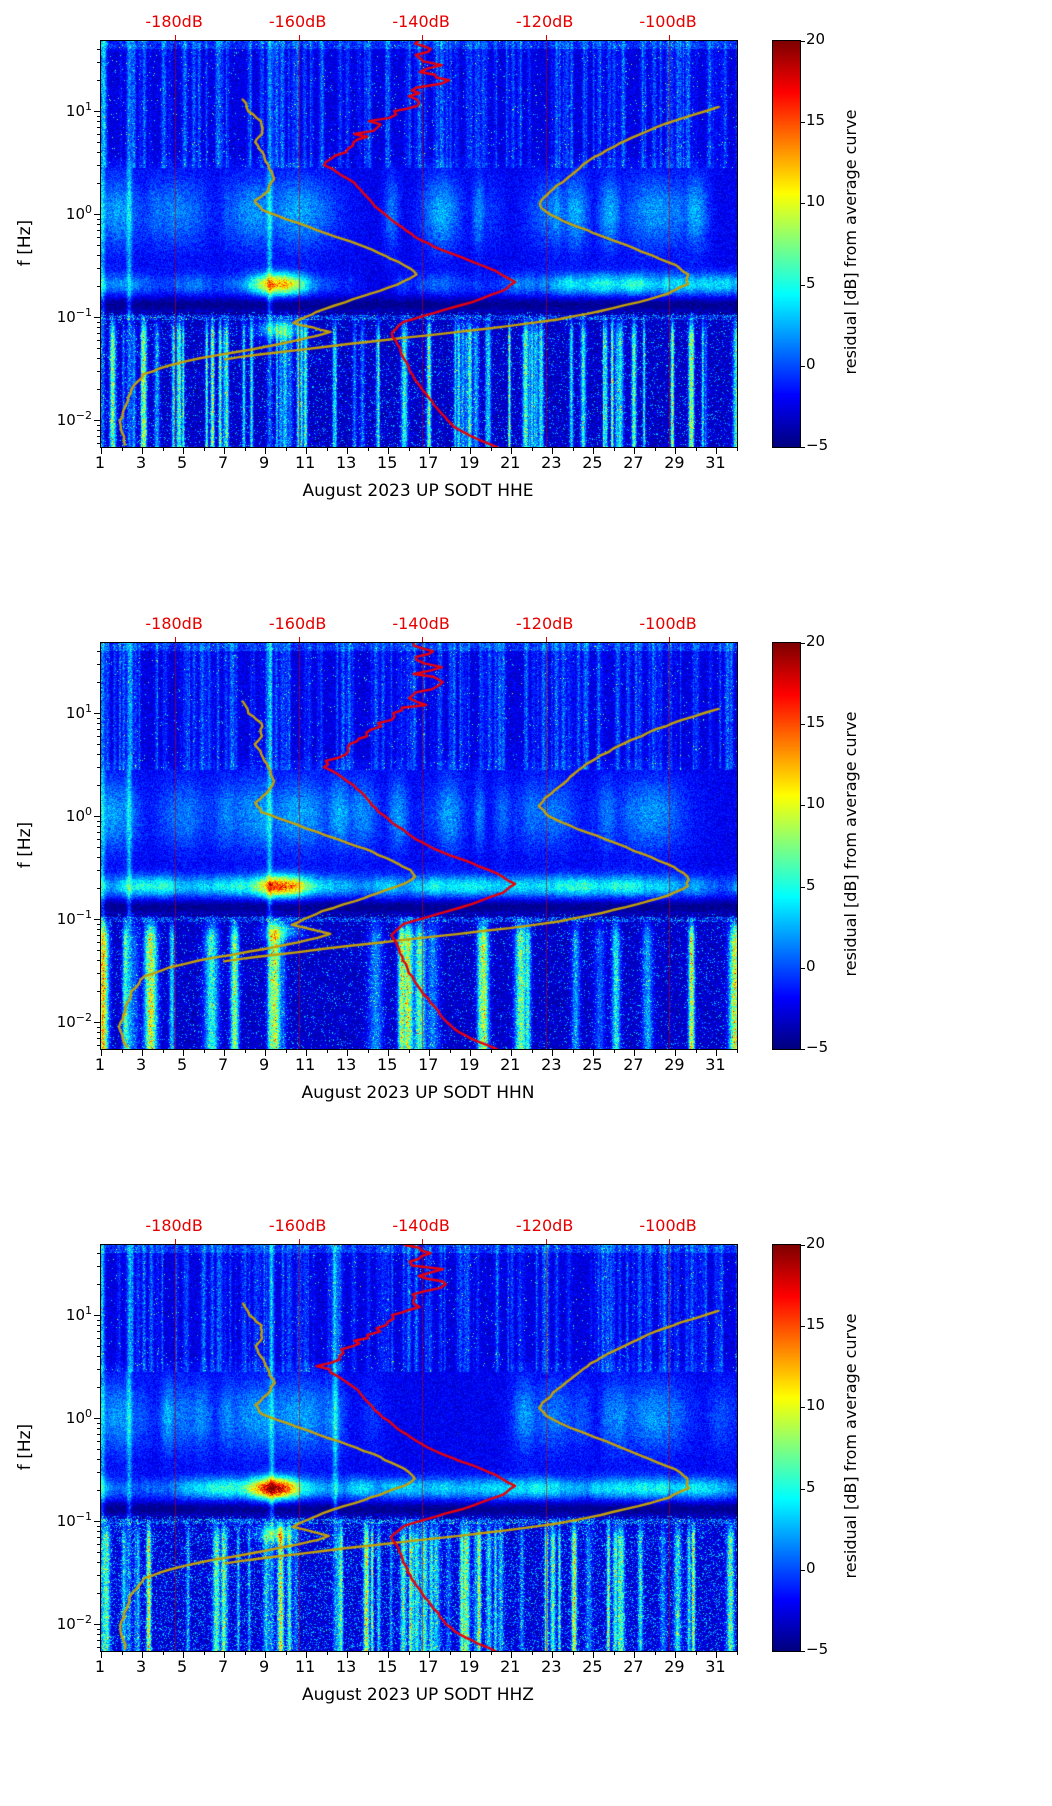 This screenshot has width=1052, height=1806. Describe the element at coordinates (346, 1666) in the screenshot. I see `x-axis-tick-label: 13` at that location.